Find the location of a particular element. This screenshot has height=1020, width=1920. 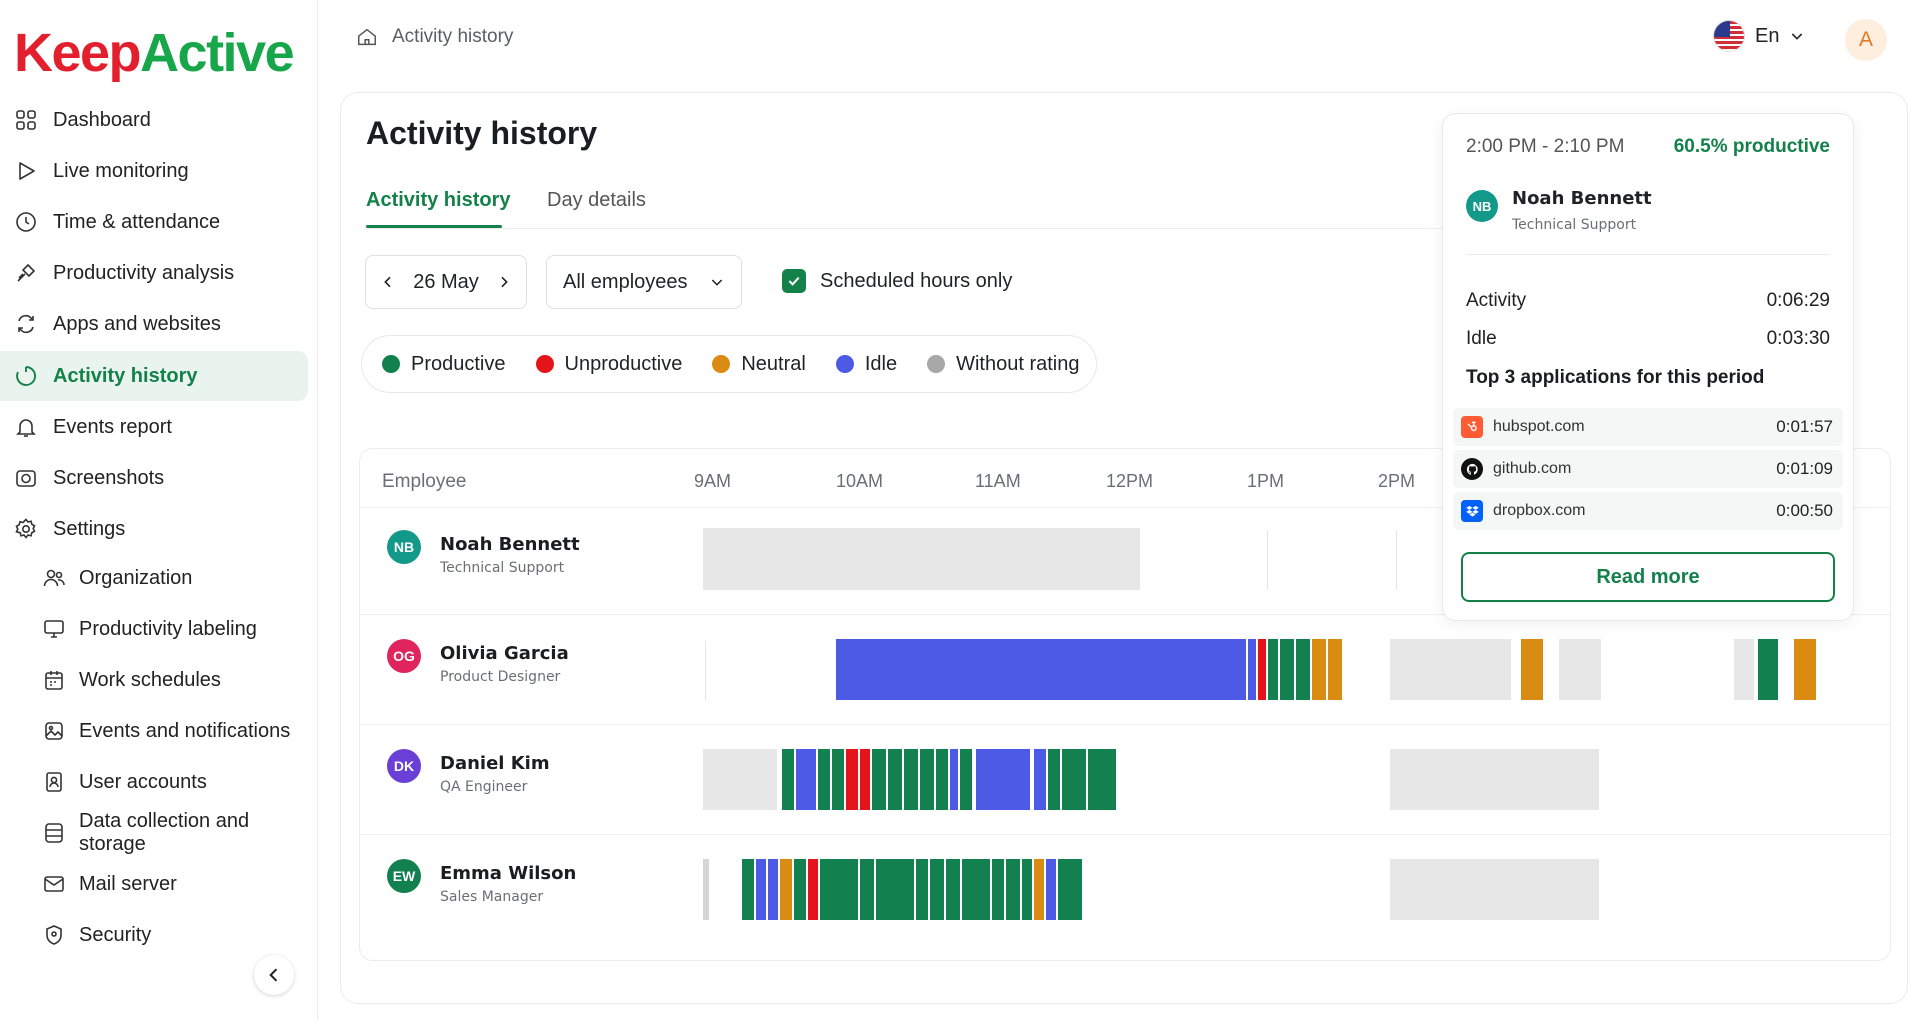

sidebar-subitem-work-schedules: Work schedules is located at coordinates (154, 680).